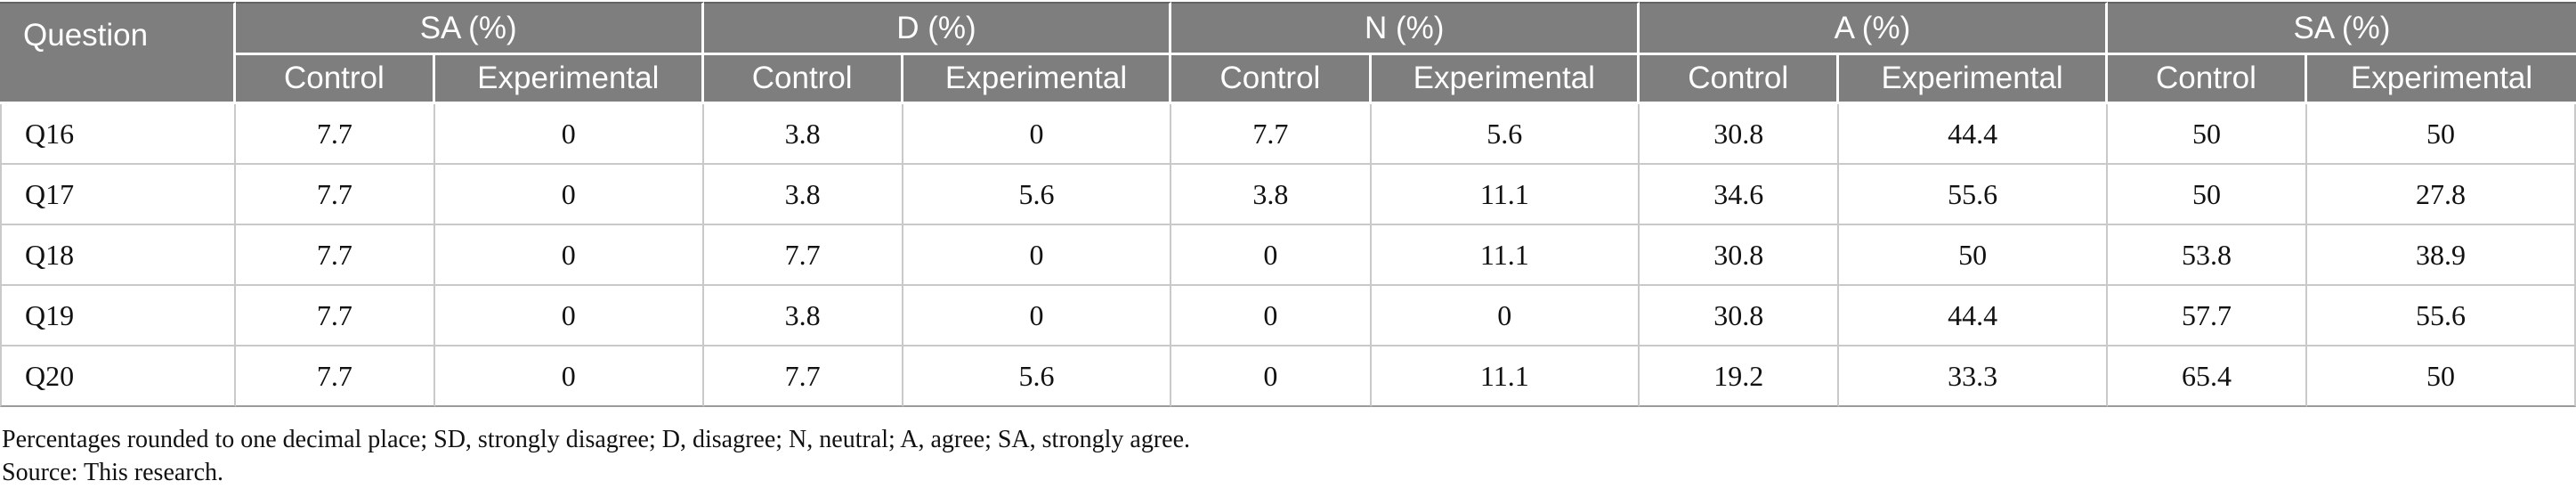  I want to click on data-cell: 34.6, so click(1740, 195).